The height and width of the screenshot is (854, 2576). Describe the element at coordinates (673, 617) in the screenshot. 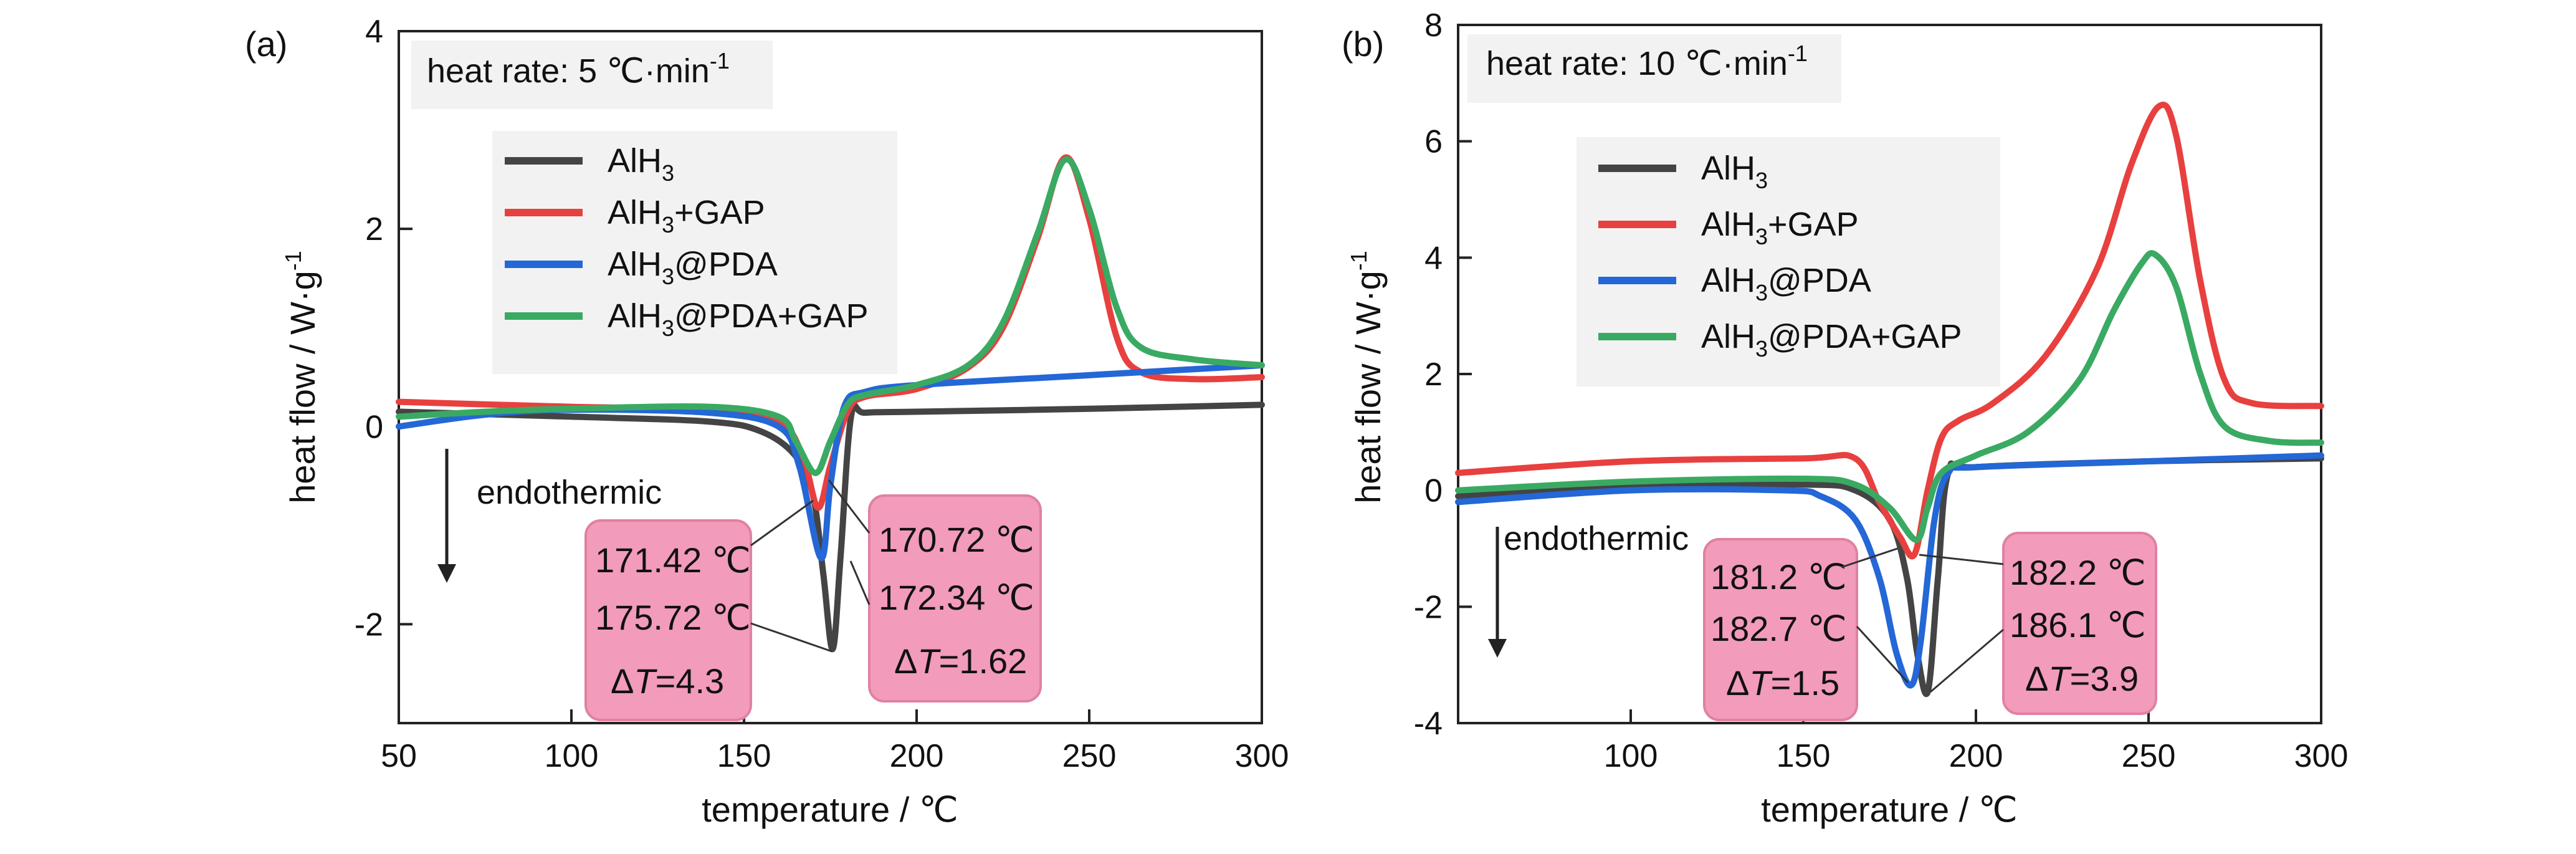

I see `annotation-a-left-line2: 175.72 ℃` at that location.